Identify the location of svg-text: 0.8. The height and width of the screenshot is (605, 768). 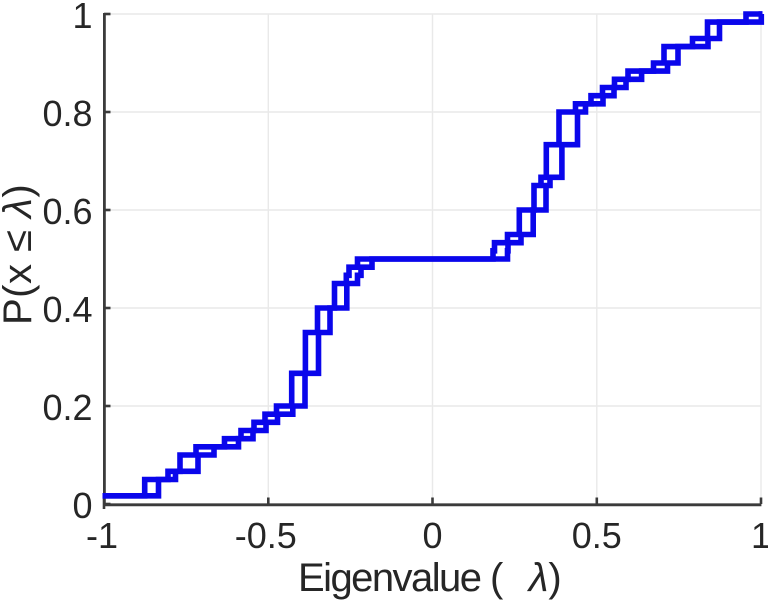
(67, 113).